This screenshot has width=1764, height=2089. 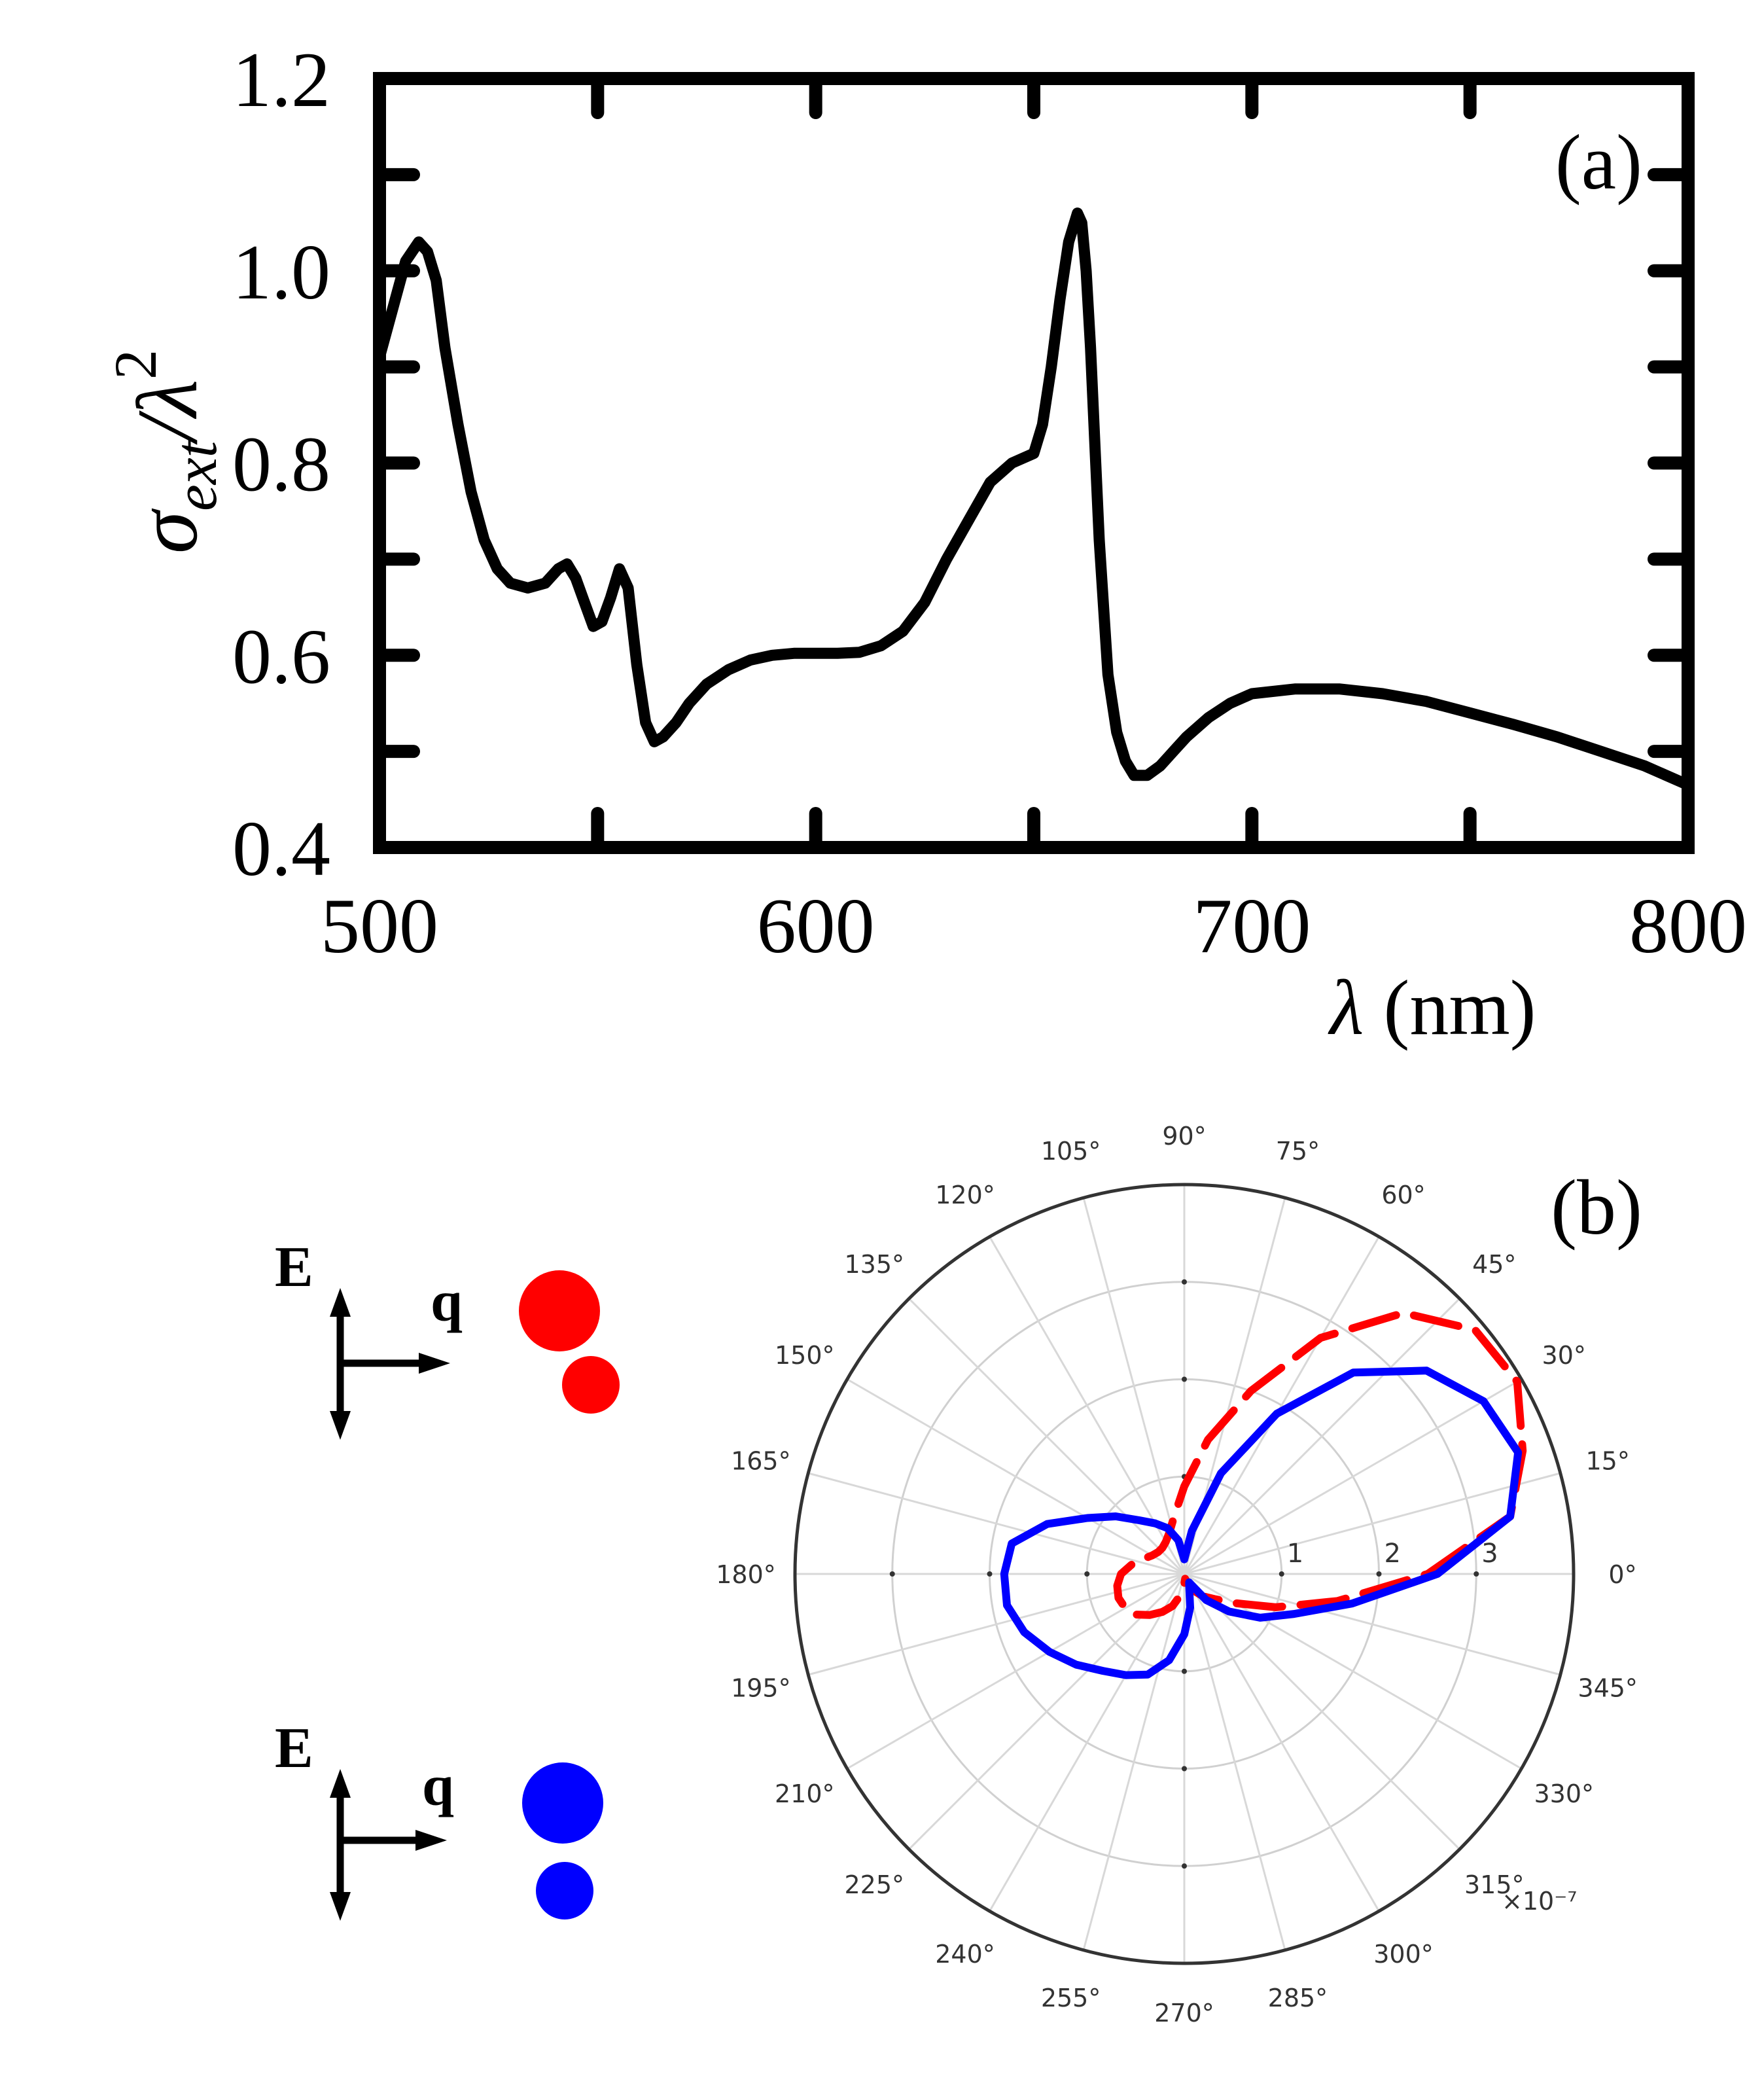 I want to click on legend-red-e-arrowhead-up, so click(x=340, y=1302).